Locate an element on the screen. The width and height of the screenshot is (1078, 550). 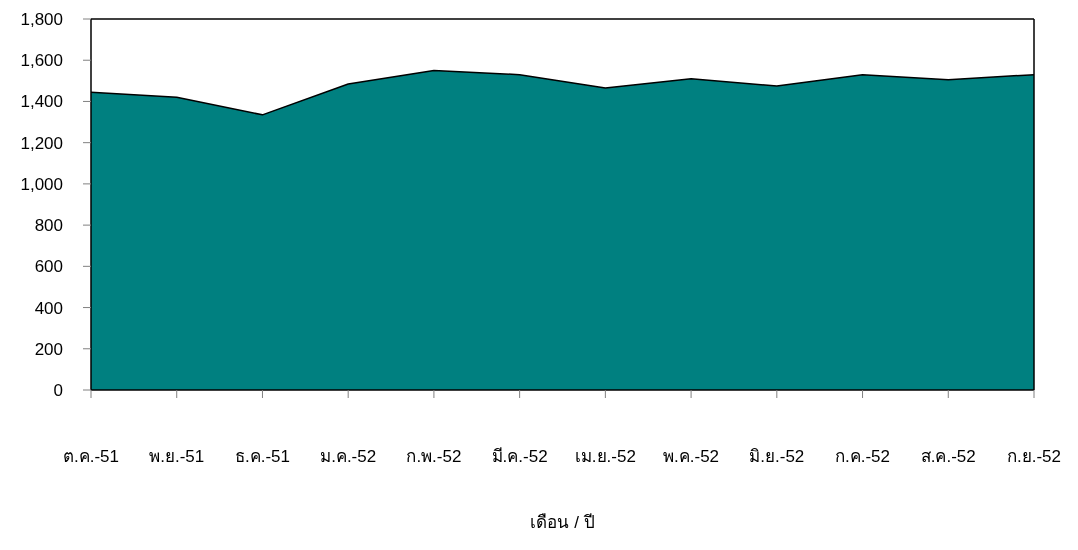
y-tick-label: 0 is located at coordinates (58, 391).